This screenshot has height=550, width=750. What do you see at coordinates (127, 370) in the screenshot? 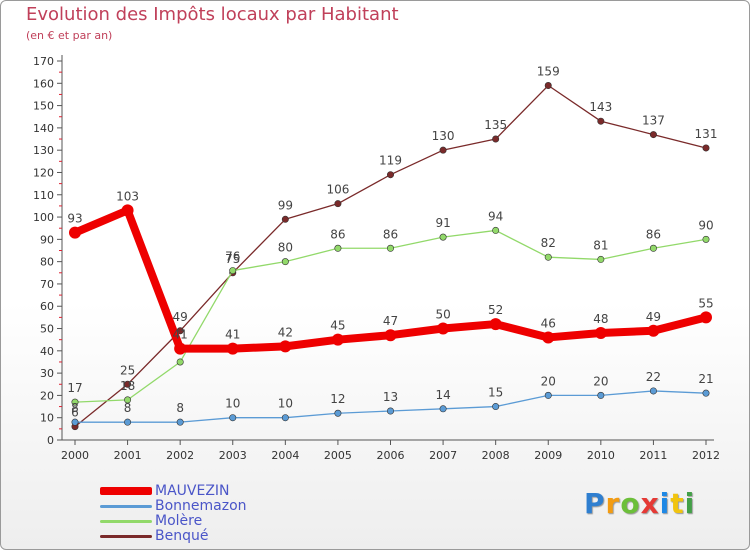
I see `data-label: 25` at bounding box center [127, 370].